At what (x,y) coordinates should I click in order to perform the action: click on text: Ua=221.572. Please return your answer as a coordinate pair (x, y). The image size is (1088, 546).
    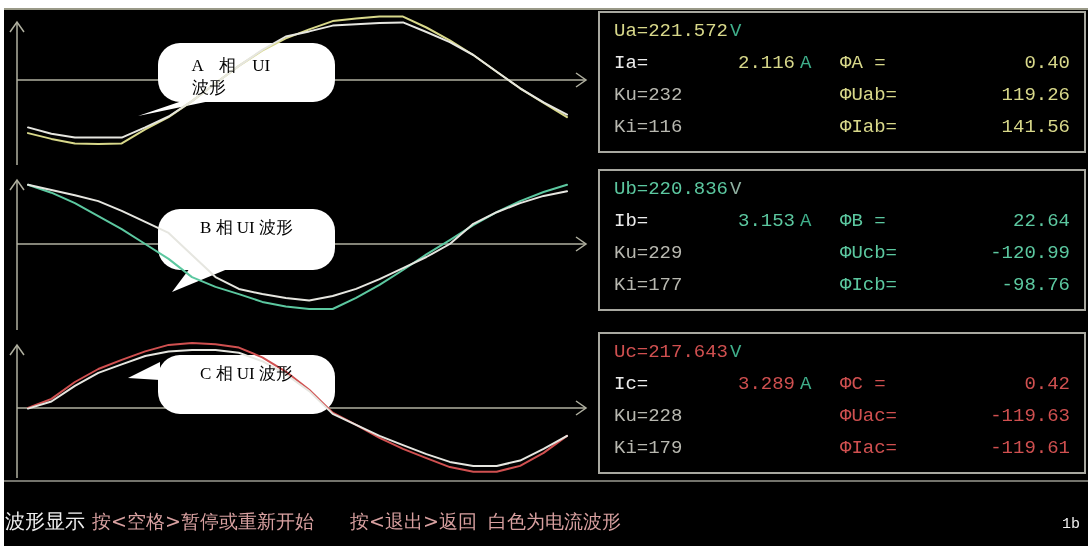
    Looking at the image, I should click on (671, 31).